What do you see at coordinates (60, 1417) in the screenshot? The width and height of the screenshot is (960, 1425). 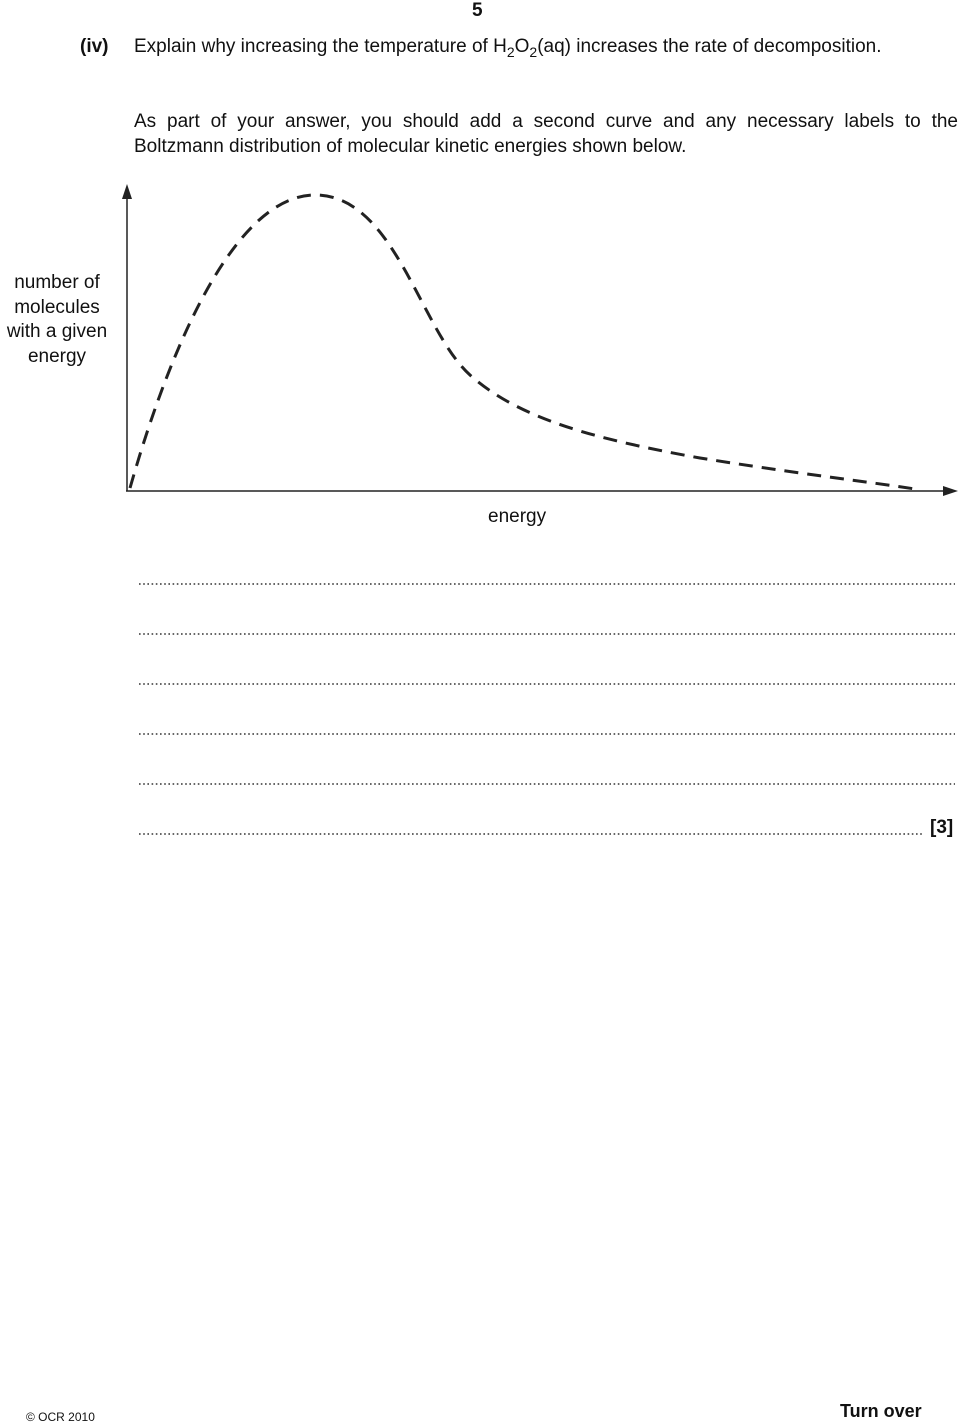 I see `copyright: © OCR 2010` at bounding box center [60, 1417].